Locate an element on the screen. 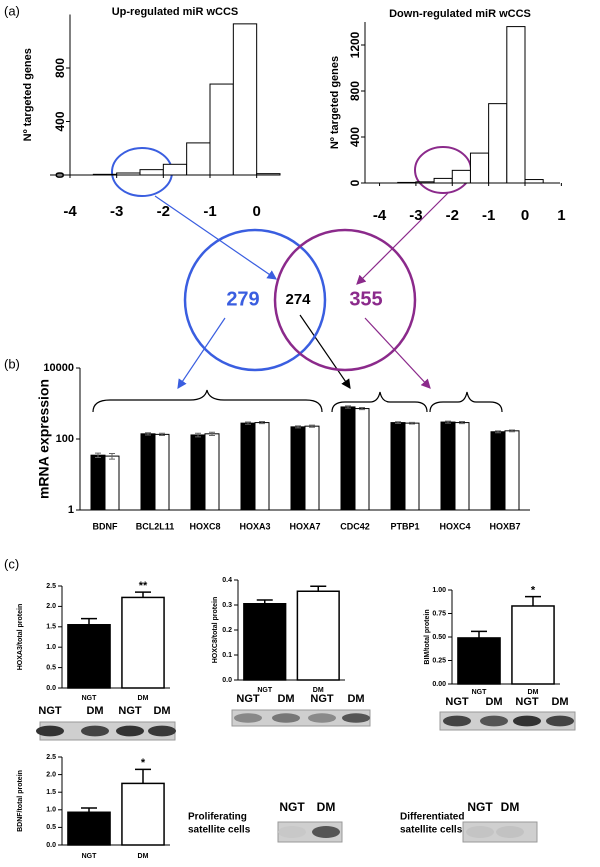 The image size is (600, 867). x-tick-label: HOXC8 is located at coordinates (204, 526).